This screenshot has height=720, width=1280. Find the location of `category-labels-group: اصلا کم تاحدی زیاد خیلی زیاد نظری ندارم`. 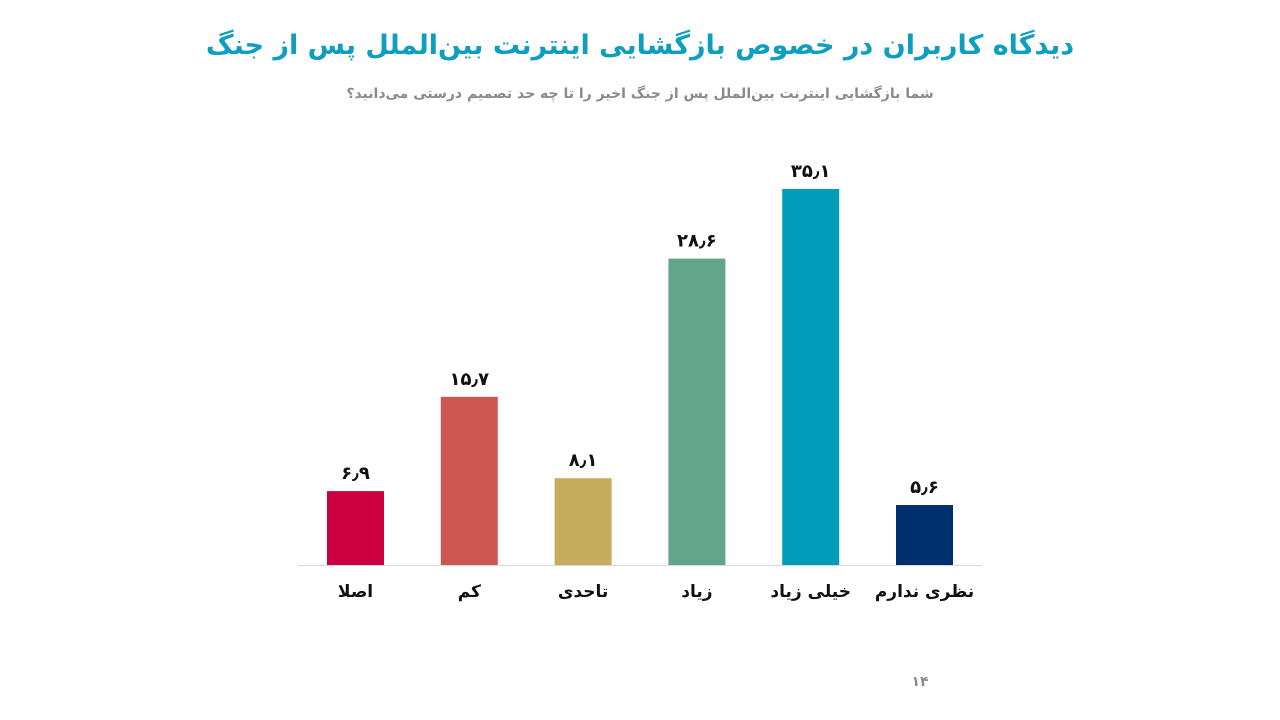

category-labels-group: اصلا کم تاحدی زیاد خیلی زیاد نظری ندارم is located at coordinates (656, 592).